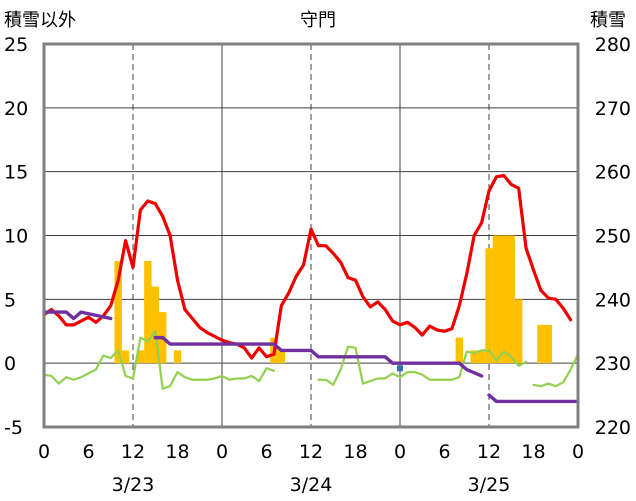  What do you see at coordinates (311, 485) in the screenshot?
I see `date-label: 3/24` at bounding box center [311, 485].